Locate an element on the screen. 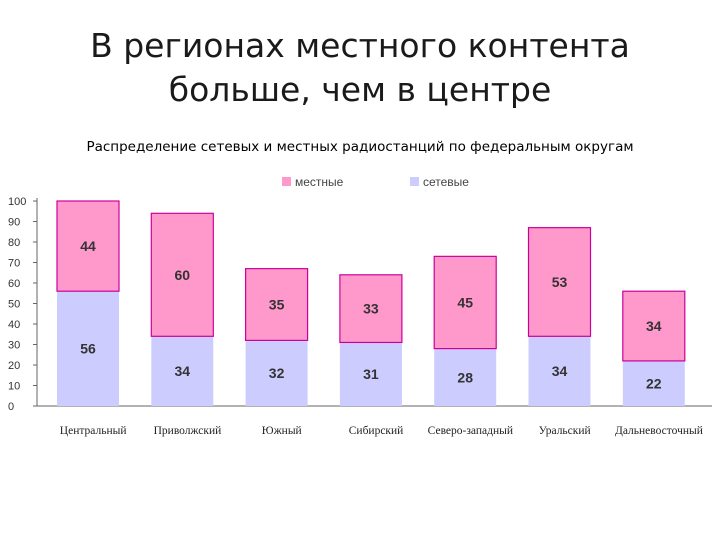  y-tick-label: 10 is located at coordinates (14, 387).